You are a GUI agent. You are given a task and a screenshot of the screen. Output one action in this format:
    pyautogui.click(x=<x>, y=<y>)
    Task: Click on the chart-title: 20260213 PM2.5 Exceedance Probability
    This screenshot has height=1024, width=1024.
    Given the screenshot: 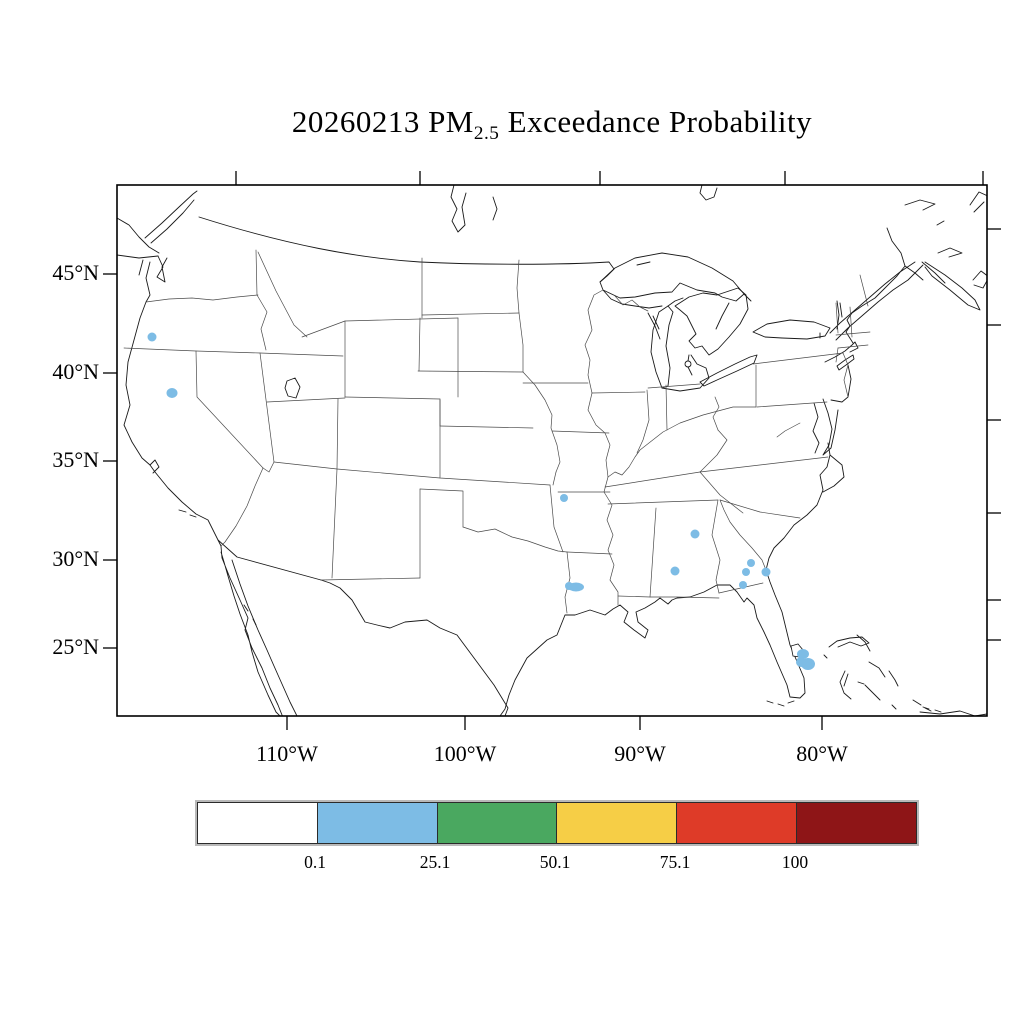 What is the action you would take?
    pyautogui.click(x=552, y=124)
    